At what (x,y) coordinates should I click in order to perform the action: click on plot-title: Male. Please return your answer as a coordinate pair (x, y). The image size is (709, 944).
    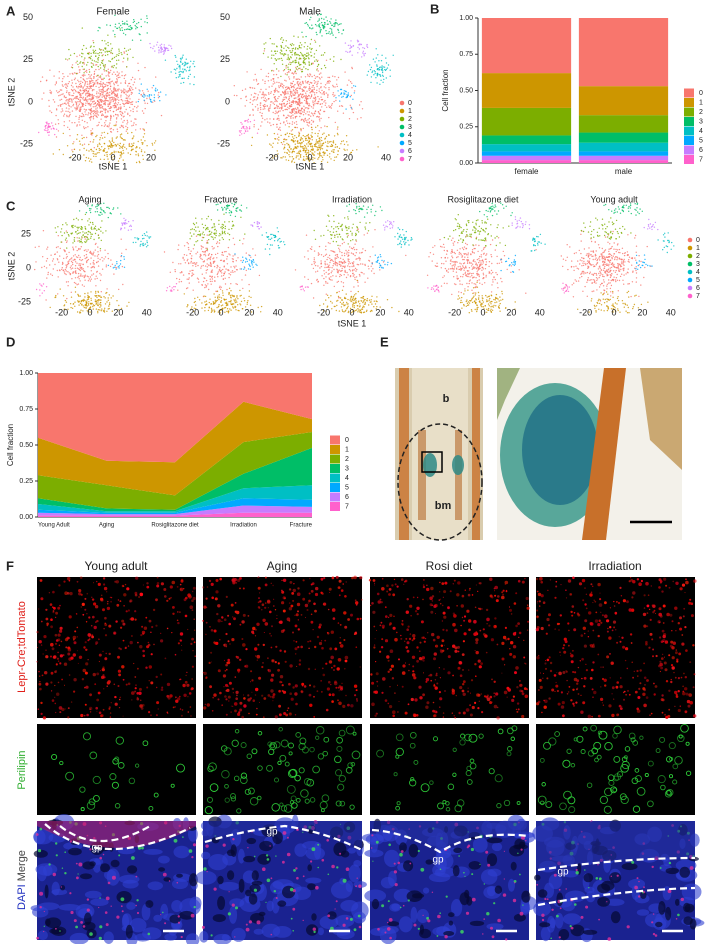
    Looking at the image, I should click on (310, 12).